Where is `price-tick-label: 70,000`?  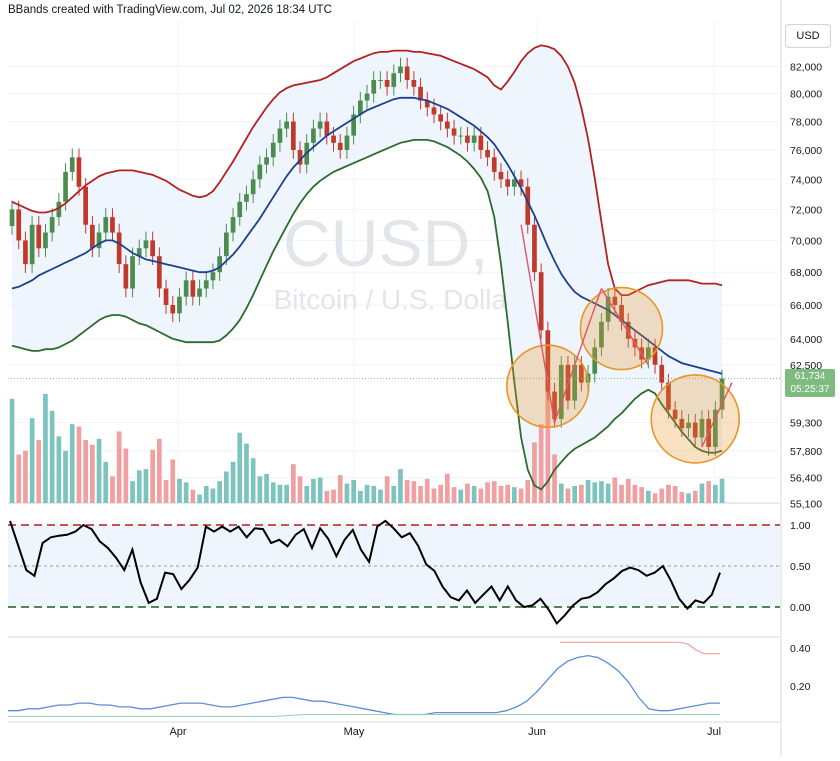 price-tick-label: 70,000 is located at coordinates (806, 241).